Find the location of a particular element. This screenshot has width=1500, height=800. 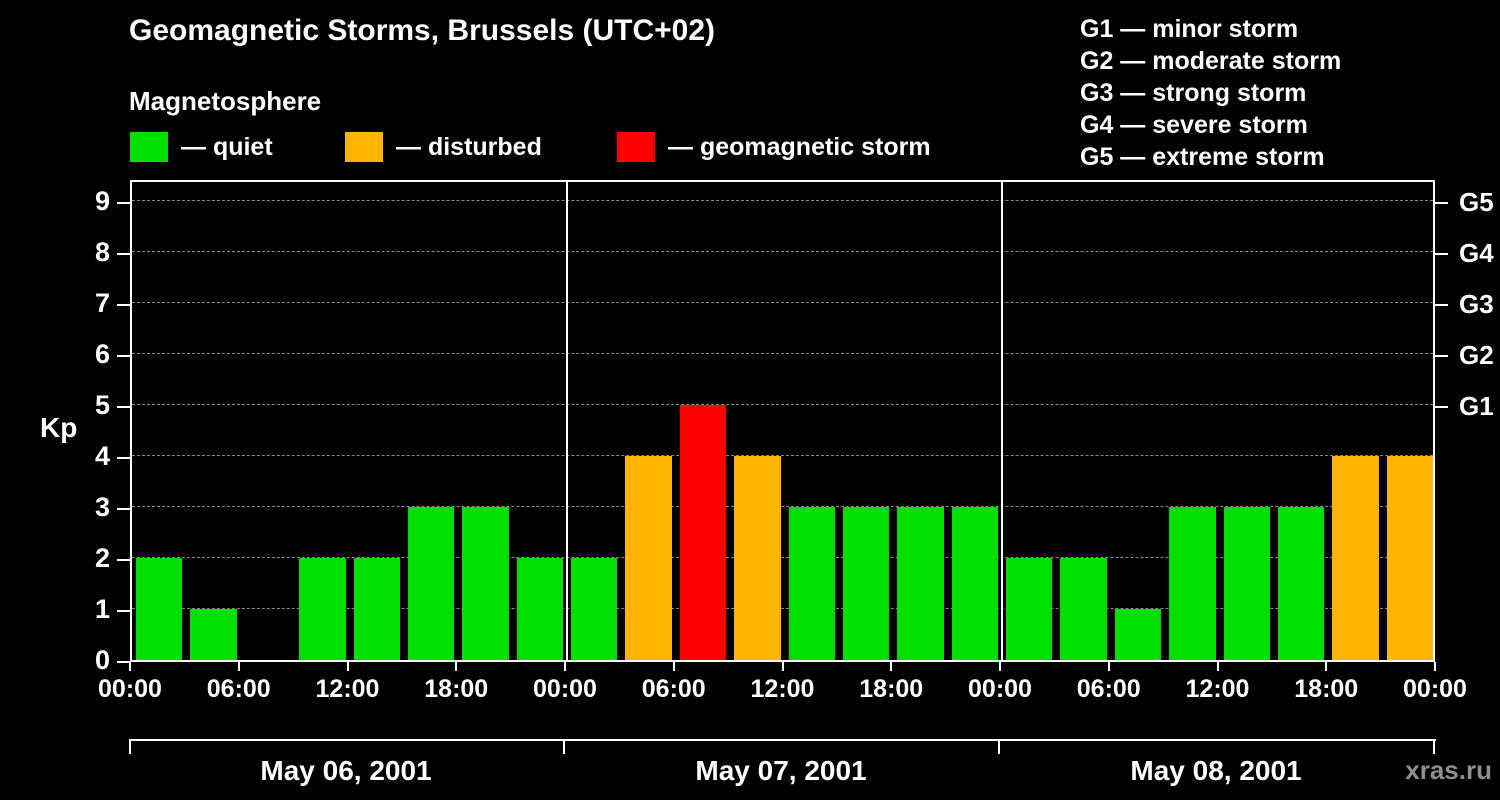

storm-label: — geomagnetic storm is located at coordinates (799, 146).